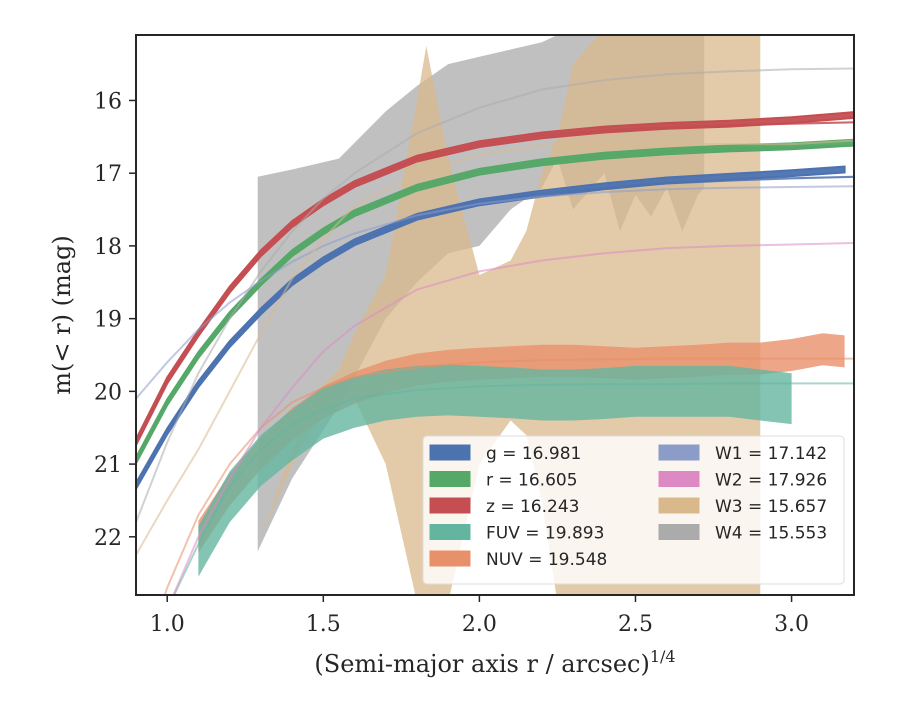 This screenshot has height=705, width=900. I want to click on x-tick-label: 2.0, so click(479, 624).